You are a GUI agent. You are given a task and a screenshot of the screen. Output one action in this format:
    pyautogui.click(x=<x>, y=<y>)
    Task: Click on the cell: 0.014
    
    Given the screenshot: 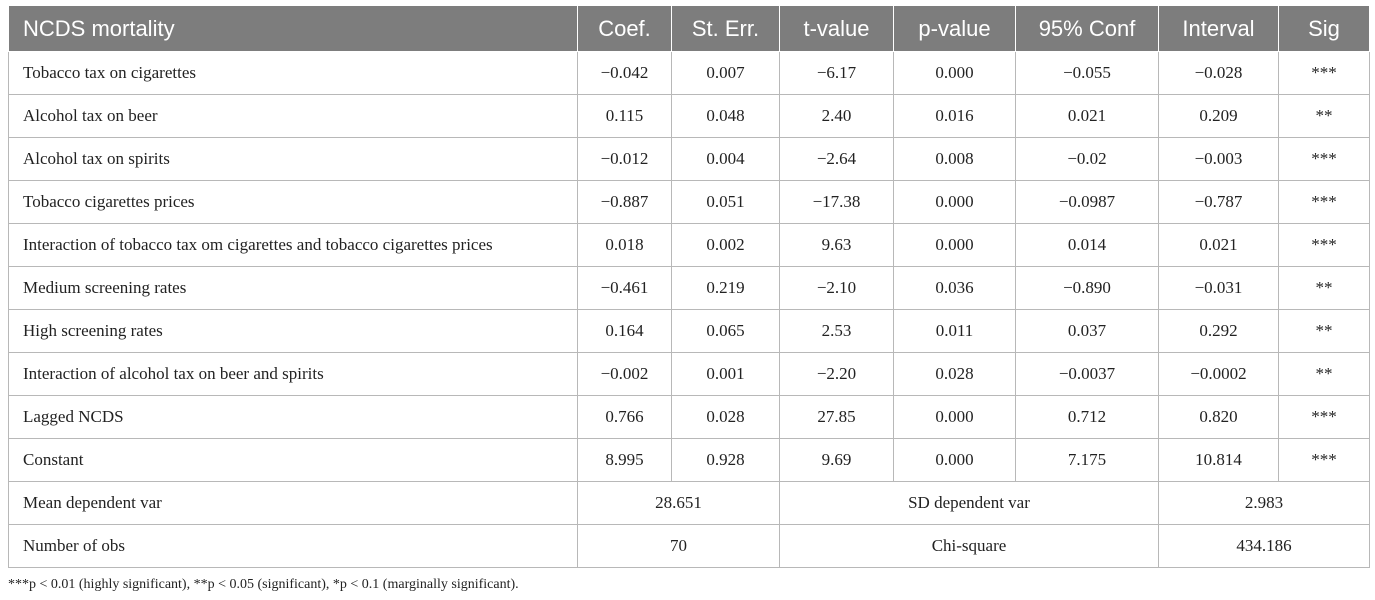 What is the action you would take?
    pyautogui.click(x=1087, y=245)
    